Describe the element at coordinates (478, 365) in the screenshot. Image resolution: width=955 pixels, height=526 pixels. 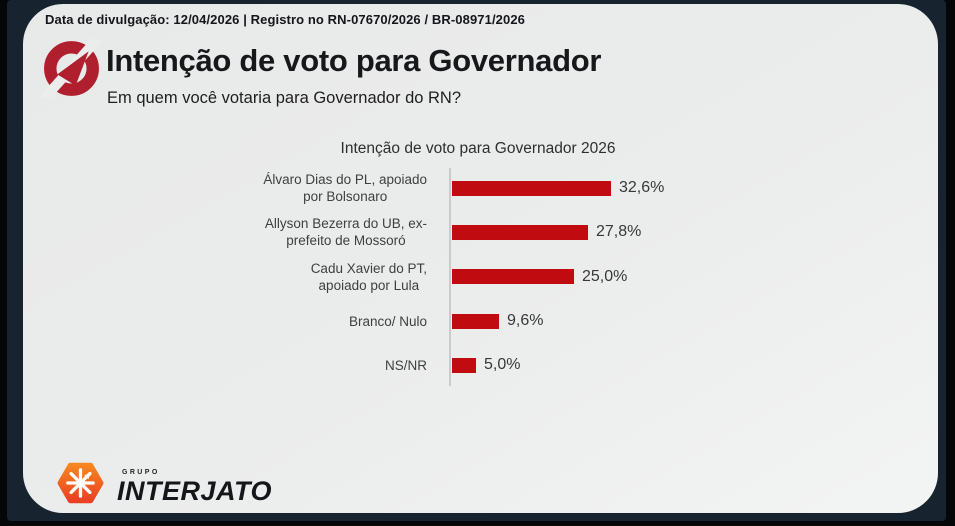
I see `chart-row: NS/NR 5,0%` at that location.